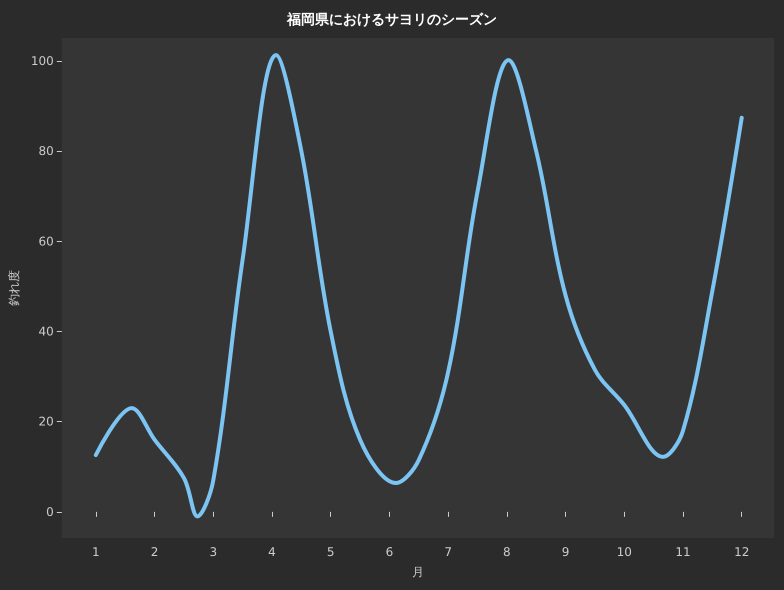  Describe the element at coordinates (742, 552) in the screenshot. I see `x-tick-label: 12` at that location.